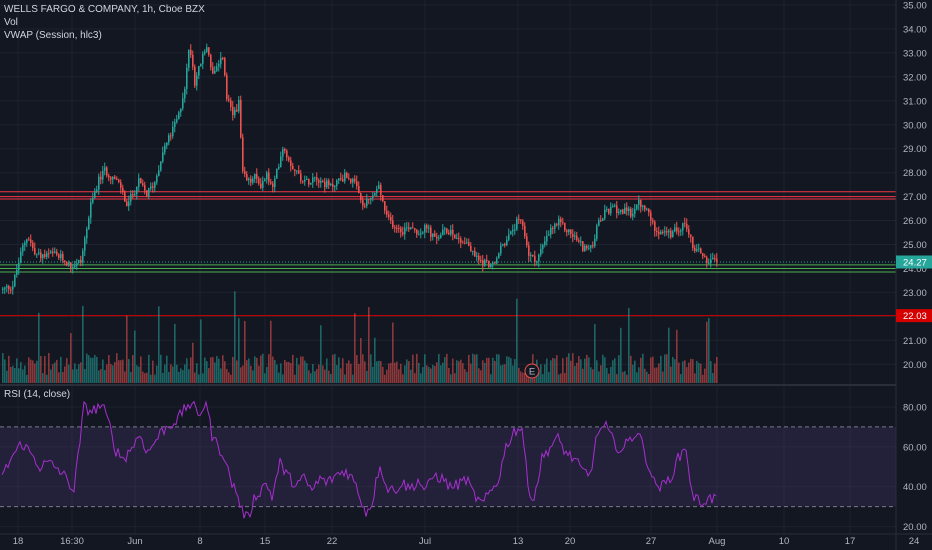  I want to click on time-tick-label: 10, so click(784, 541).